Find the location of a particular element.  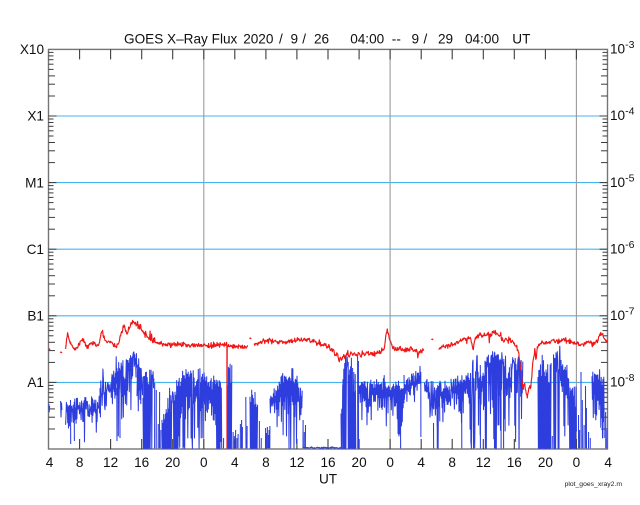

svg-text: B1 is located at coordinates (35, 316).